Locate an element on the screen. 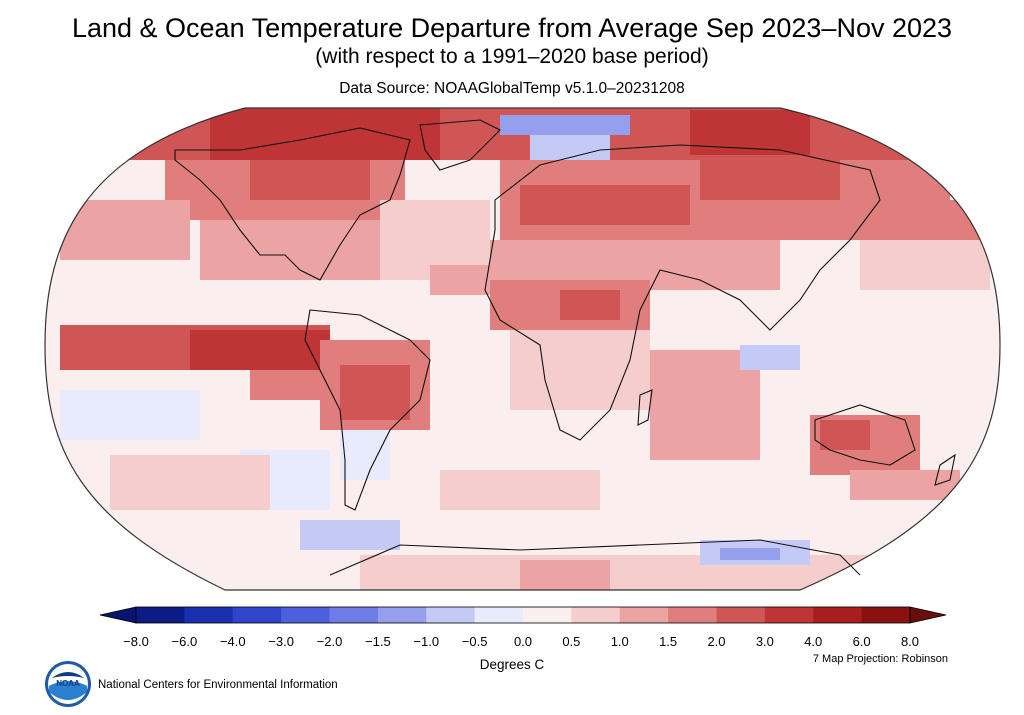 This screenshot has height=715, width=1024. colorbar-tick-label: −8.0 is located at coordinates (136, 641).